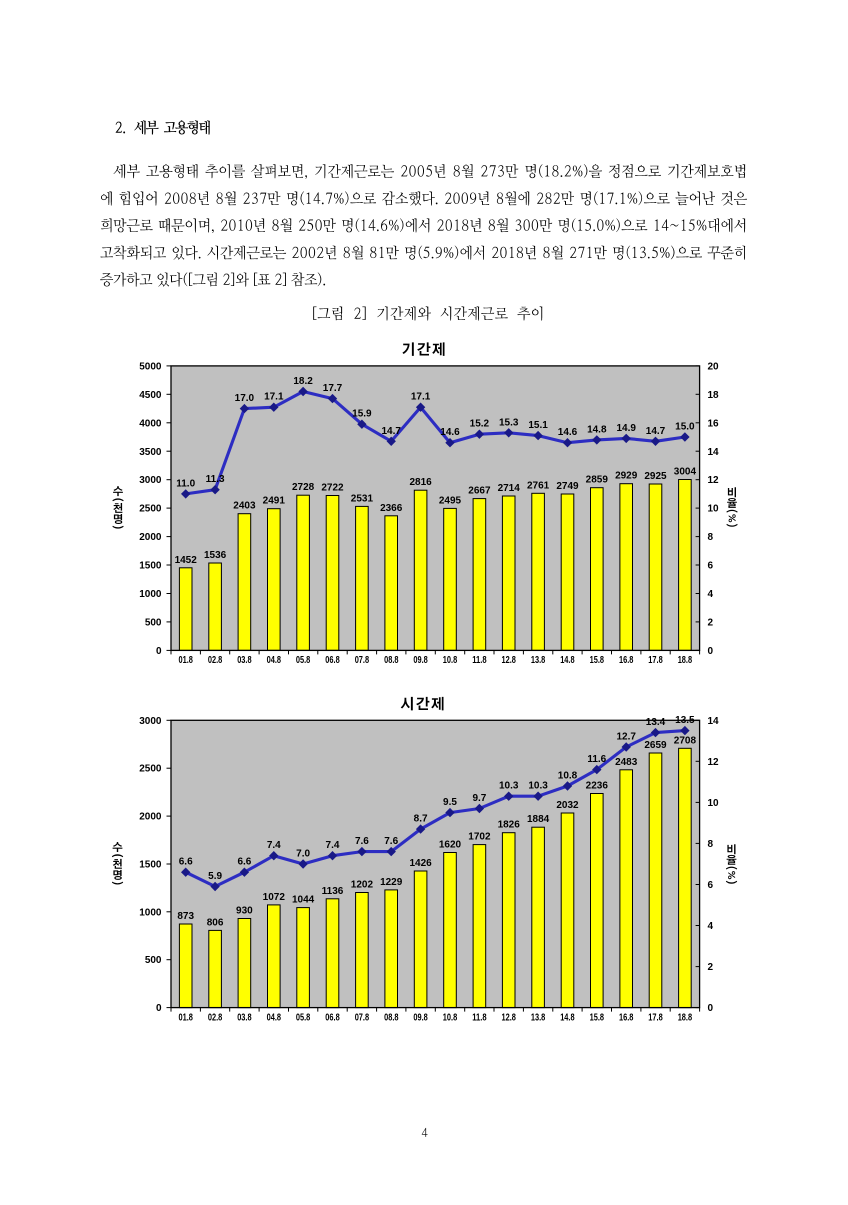 The width and height of the screenshot is (848, 1205). I want to click on svg-text: 1452, so click(186, 560).